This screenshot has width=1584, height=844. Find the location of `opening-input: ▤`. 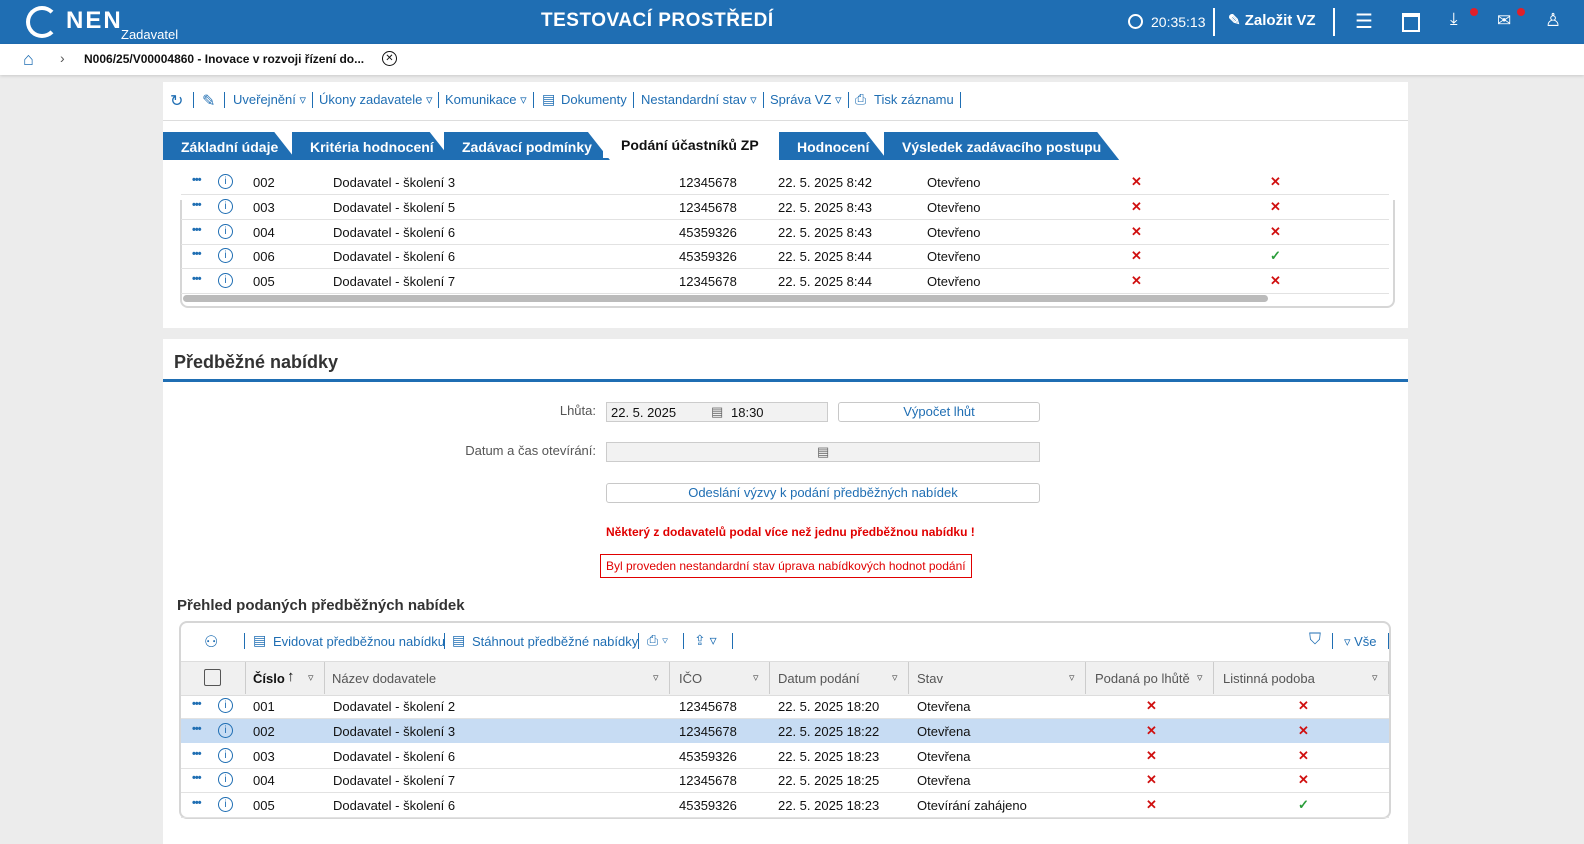

opening-input: ▤ is located at coordinates (823, 452).